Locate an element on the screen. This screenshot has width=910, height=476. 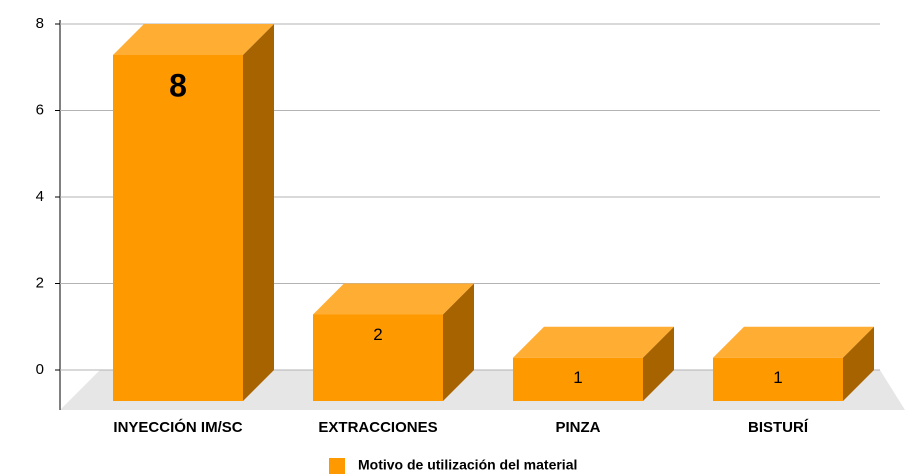
y-tick-label: 8 is located at coordinates (40, 23).